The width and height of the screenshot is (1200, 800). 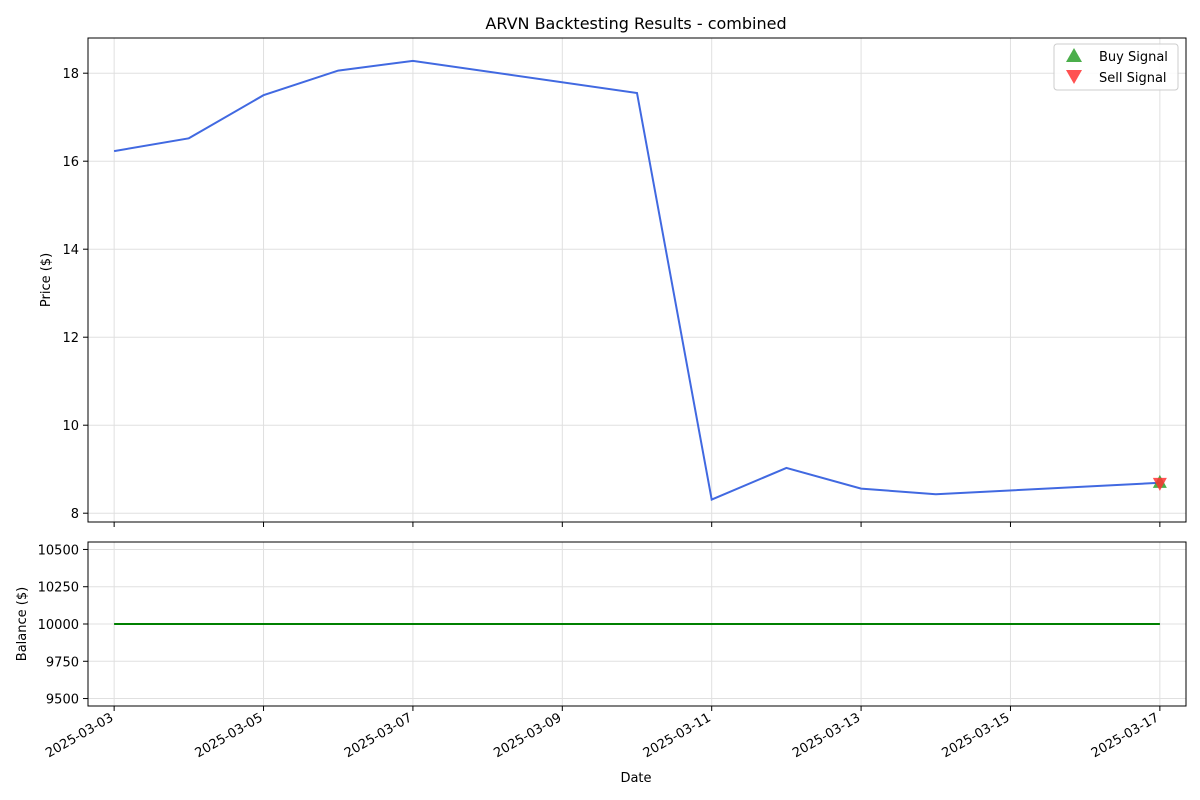 What do you see at coordinates (635, 778) in the screenshot?
I see `x-axis-label: Date` at bounding box center [635, 778].